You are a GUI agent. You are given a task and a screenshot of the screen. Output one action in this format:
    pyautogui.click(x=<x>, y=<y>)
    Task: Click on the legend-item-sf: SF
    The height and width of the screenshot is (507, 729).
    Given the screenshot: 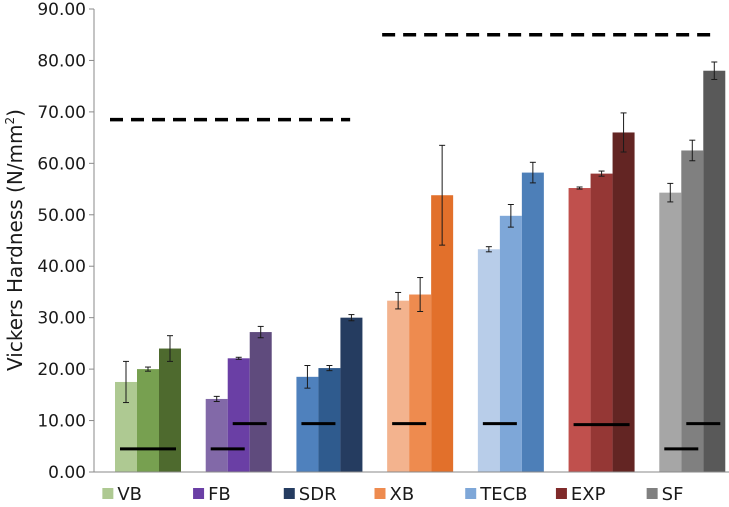 What is the action you would take?
    pyautogui.click(x=665, y=494)
    